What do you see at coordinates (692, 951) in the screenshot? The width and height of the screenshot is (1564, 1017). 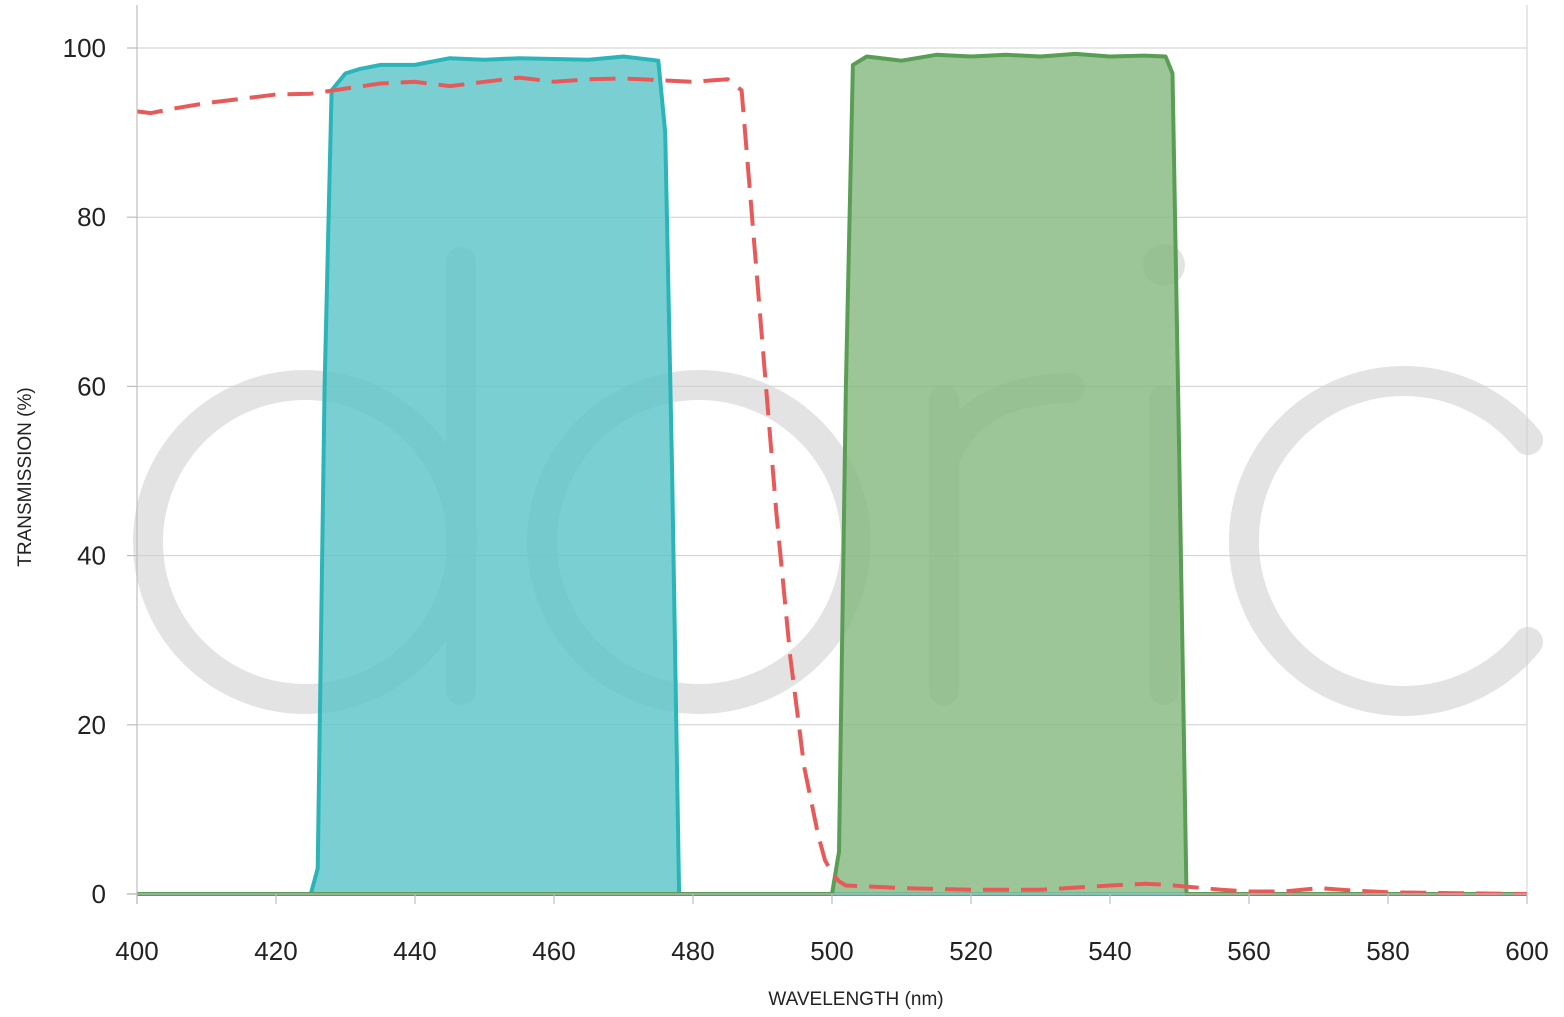 I see `x-tick-label-480: 480` at bounding box center [692, 951].